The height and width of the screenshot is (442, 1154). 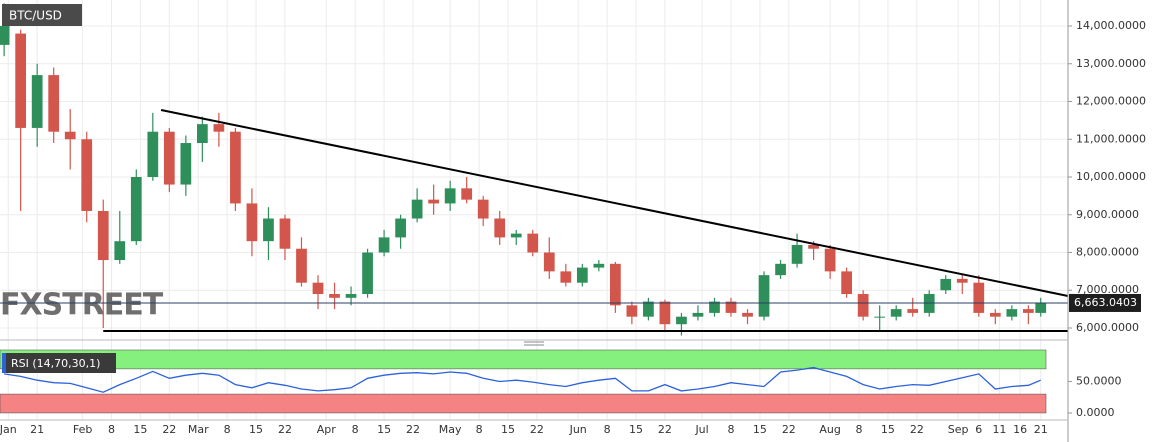 I want to click on last-price-label: 6,663.0403, so click(x=1105, y=302).